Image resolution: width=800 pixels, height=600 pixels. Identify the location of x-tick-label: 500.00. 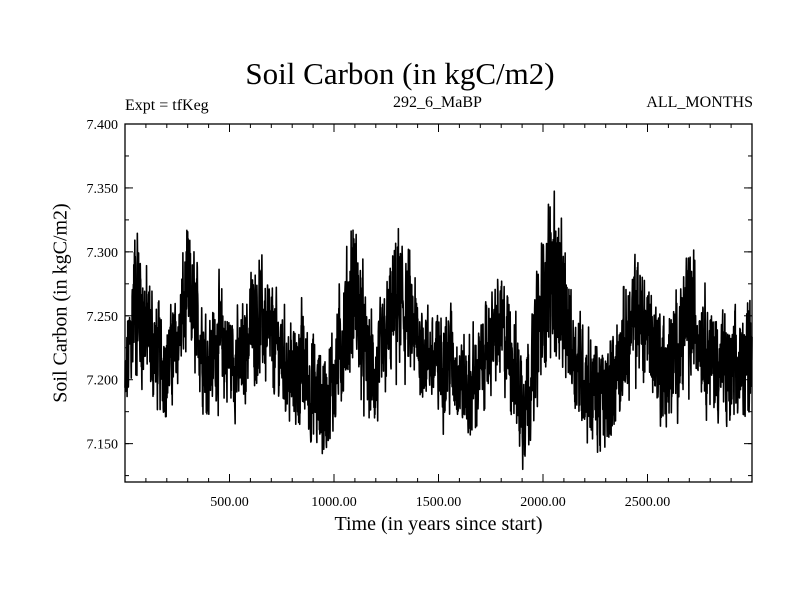
(229, 502).